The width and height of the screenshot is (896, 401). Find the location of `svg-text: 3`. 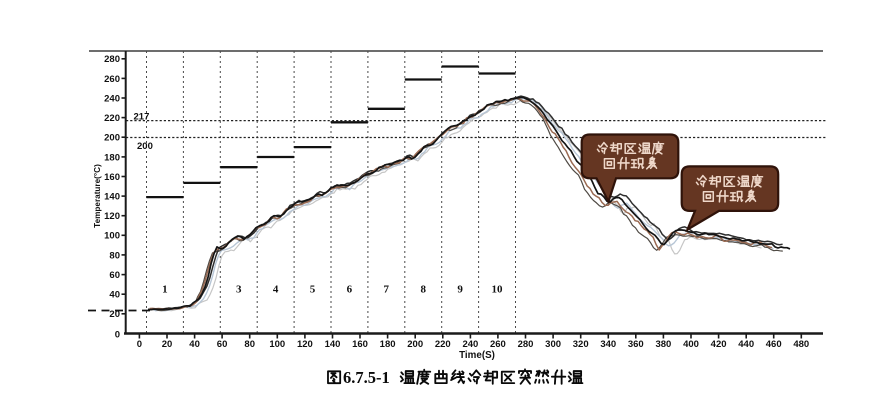

svg-text: 3 is located at coordinates (239, 290).